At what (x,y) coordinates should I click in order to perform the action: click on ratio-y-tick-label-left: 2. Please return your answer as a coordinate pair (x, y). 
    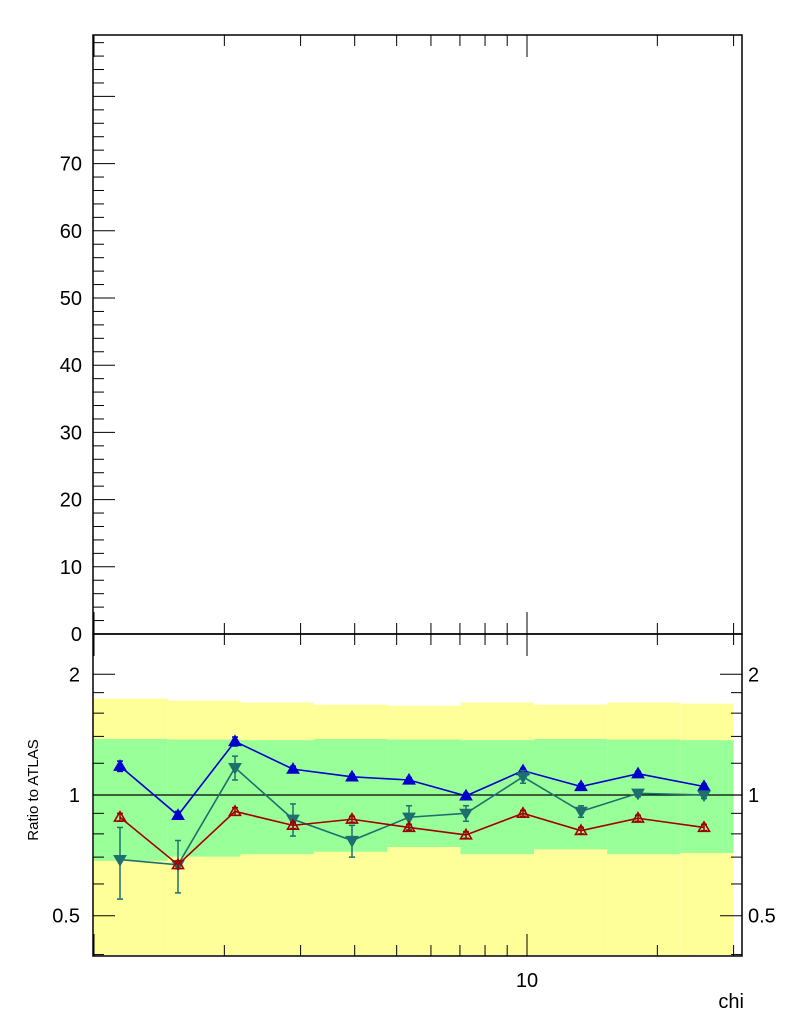
    Looking at the image, I should click on (74, 675).